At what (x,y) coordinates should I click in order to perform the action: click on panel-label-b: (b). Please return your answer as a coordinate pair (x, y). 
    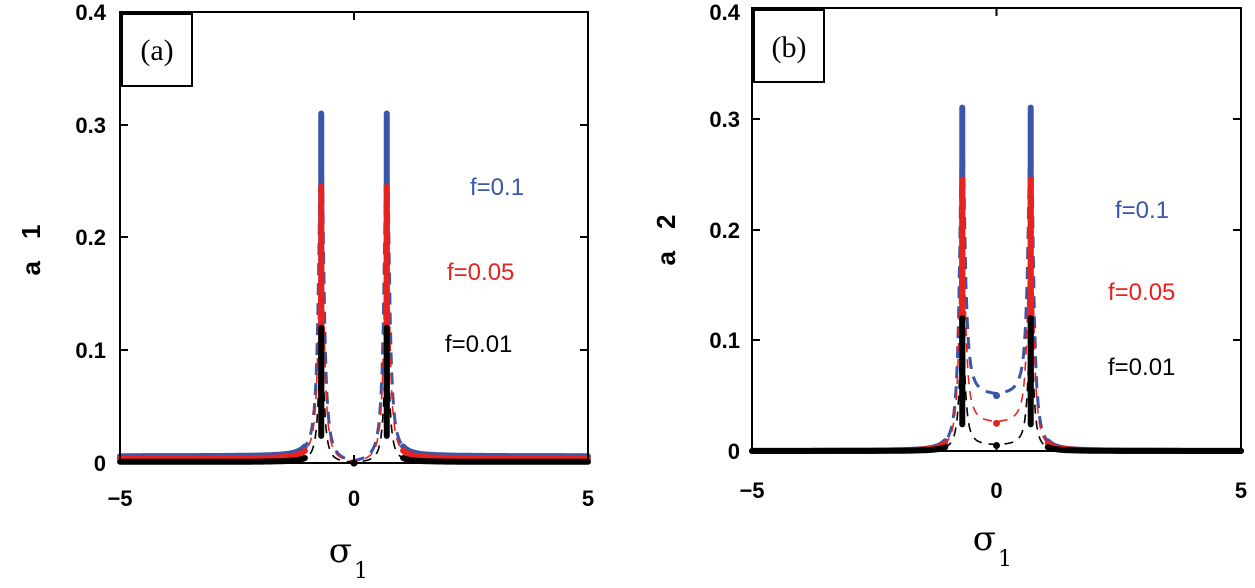
    Looking at the image, I should click on (789, 47).